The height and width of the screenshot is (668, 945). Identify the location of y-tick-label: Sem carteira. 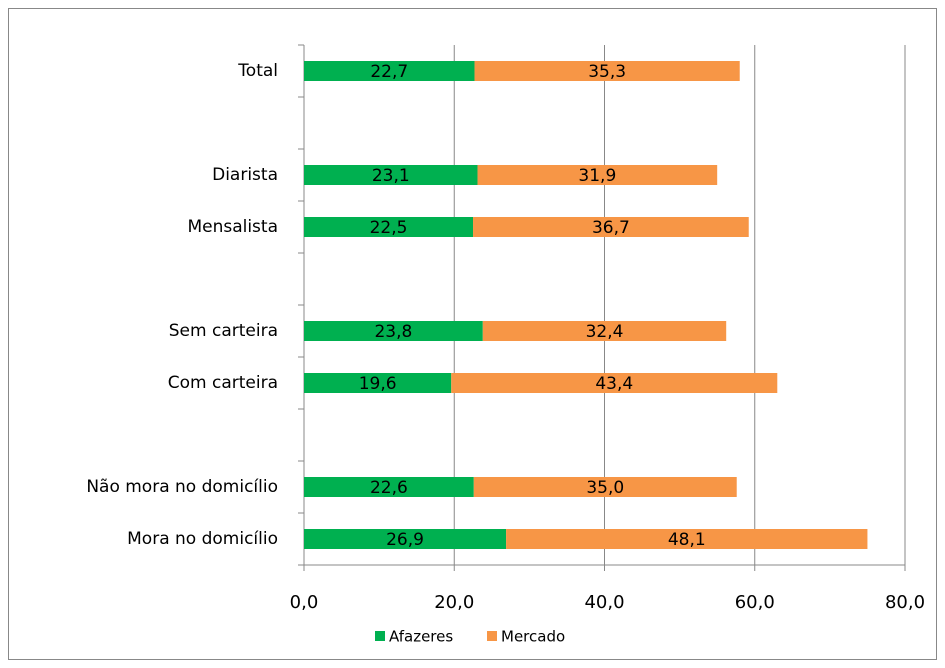
(223, 331).